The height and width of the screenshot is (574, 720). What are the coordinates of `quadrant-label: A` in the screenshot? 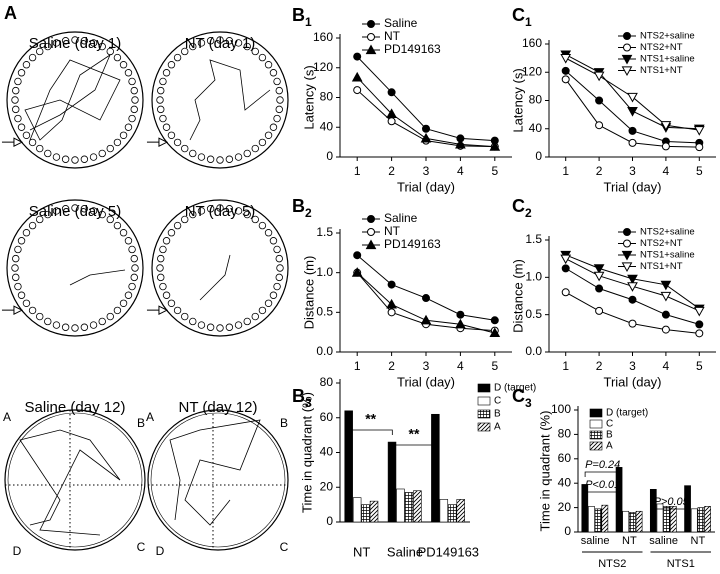 It's located at (7, 417).